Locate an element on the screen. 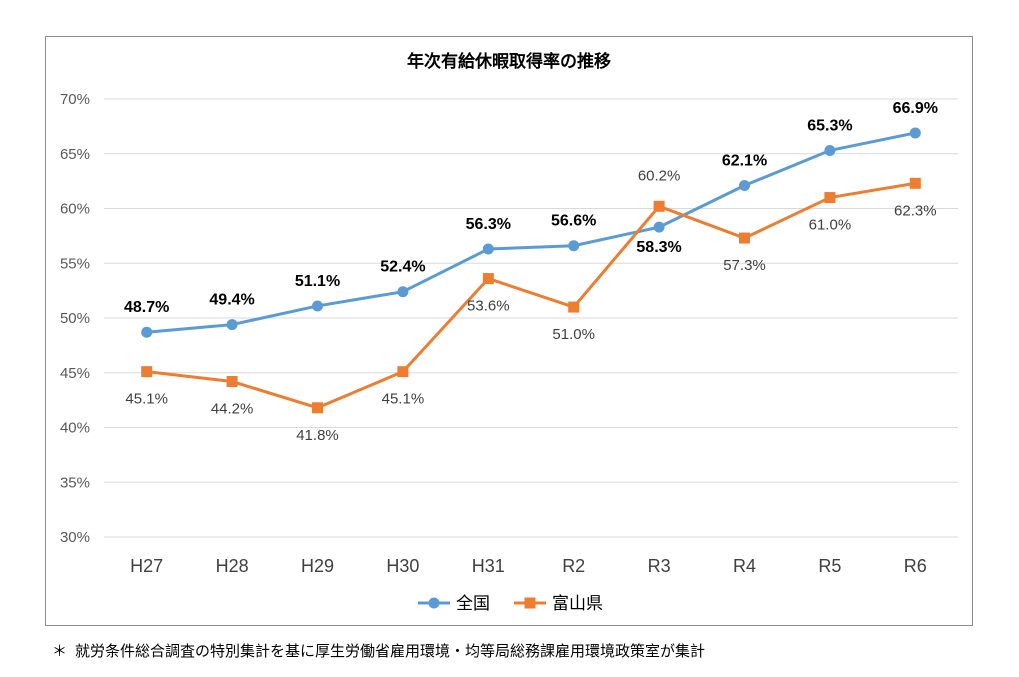  data-label-national: 65.3% is located at coordinates (829, 125).